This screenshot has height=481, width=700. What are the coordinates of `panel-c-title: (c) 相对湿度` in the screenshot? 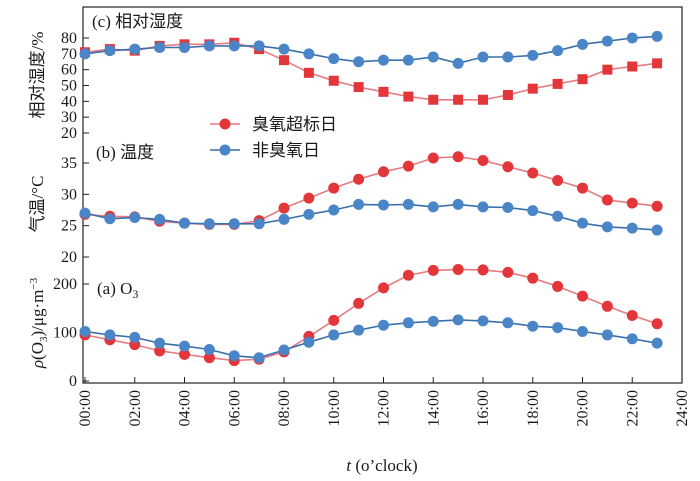 It's located at (137, 21).